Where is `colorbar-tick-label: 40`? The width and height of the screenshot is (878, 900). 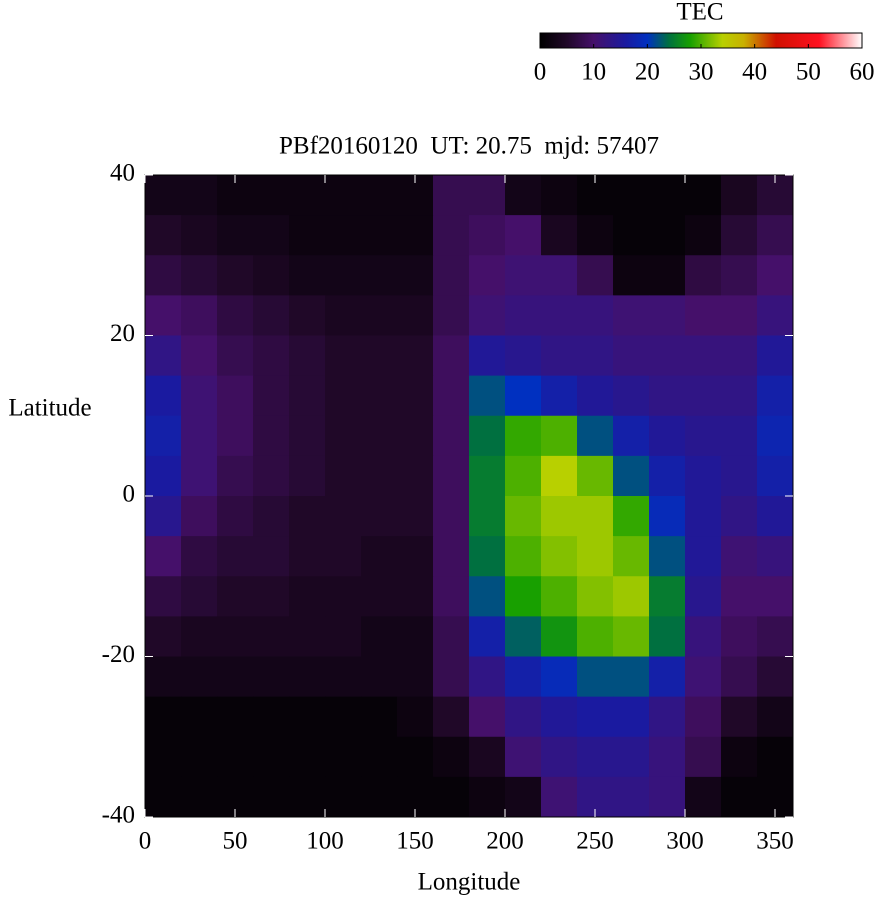
colorbar-tick-label: 40 is located at coordinates (754, 72).